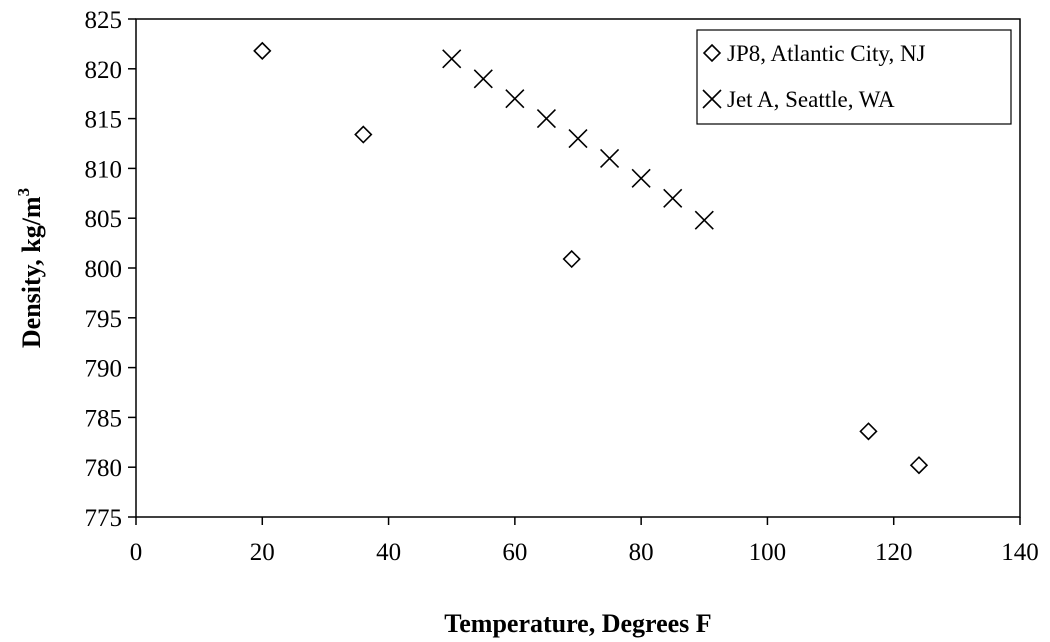 Image resolution: width=1050 pixels, height=642 pixels. What do you see at coordinates (826, 53) in the screenshot?
I see `legend-label: JP8, Atlantic City, NJ` at bounding box center [826, 53].